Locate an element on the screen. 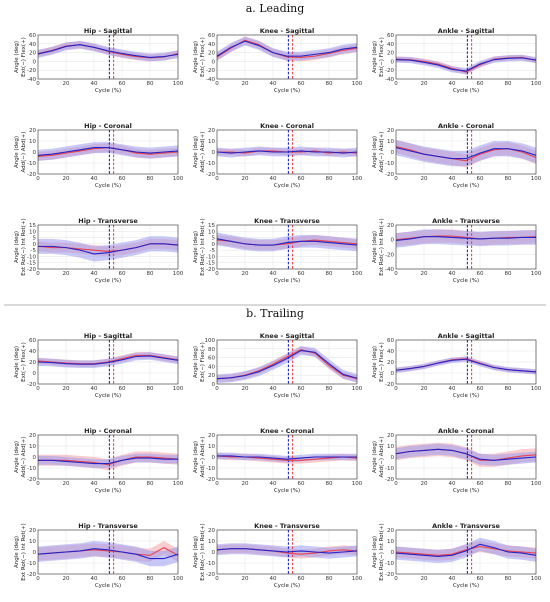 The height and width of the screenshot is (602, 550). chart-16-line-blue is located at coordinates (287, 551).